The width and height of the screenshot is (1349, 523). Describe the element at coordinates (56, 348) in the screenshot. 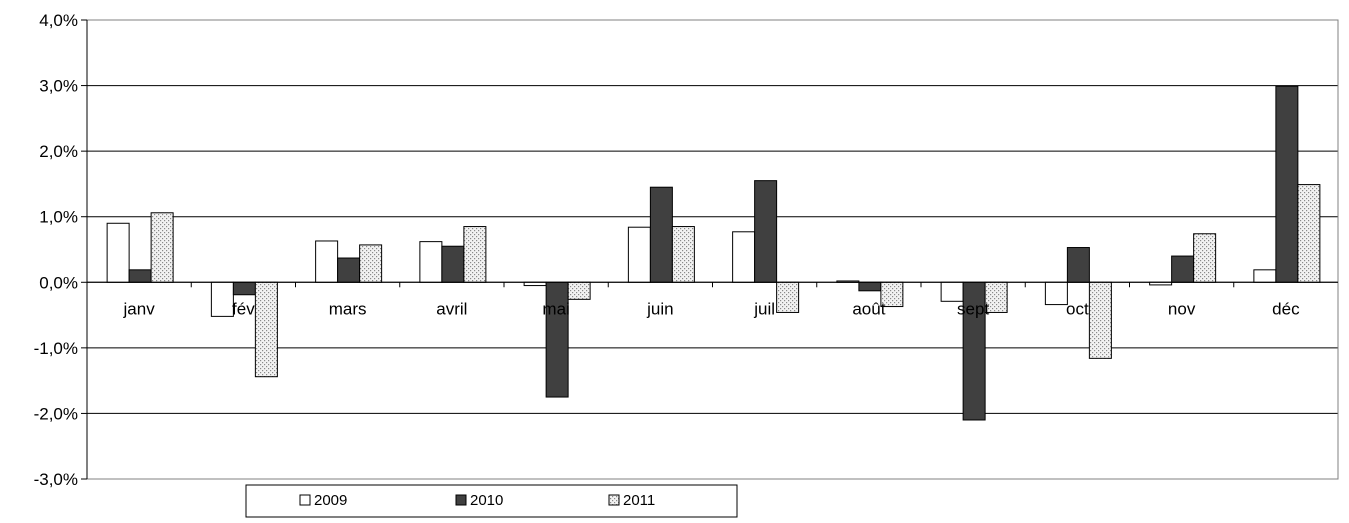

I see `y-tick-label: -1,0%` at that location.